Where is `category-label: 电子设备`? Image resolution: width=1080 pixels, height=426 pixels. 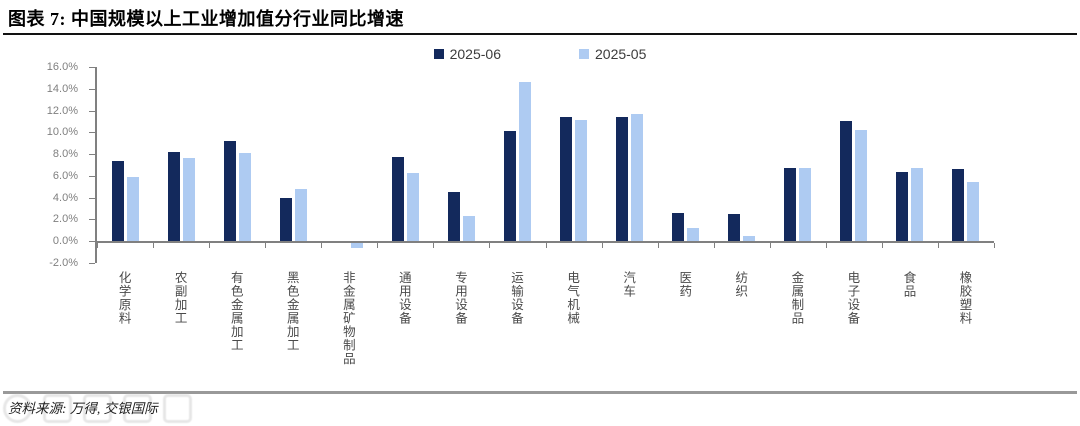 category-label: 电子设备 is located at coordinates (852, 298).